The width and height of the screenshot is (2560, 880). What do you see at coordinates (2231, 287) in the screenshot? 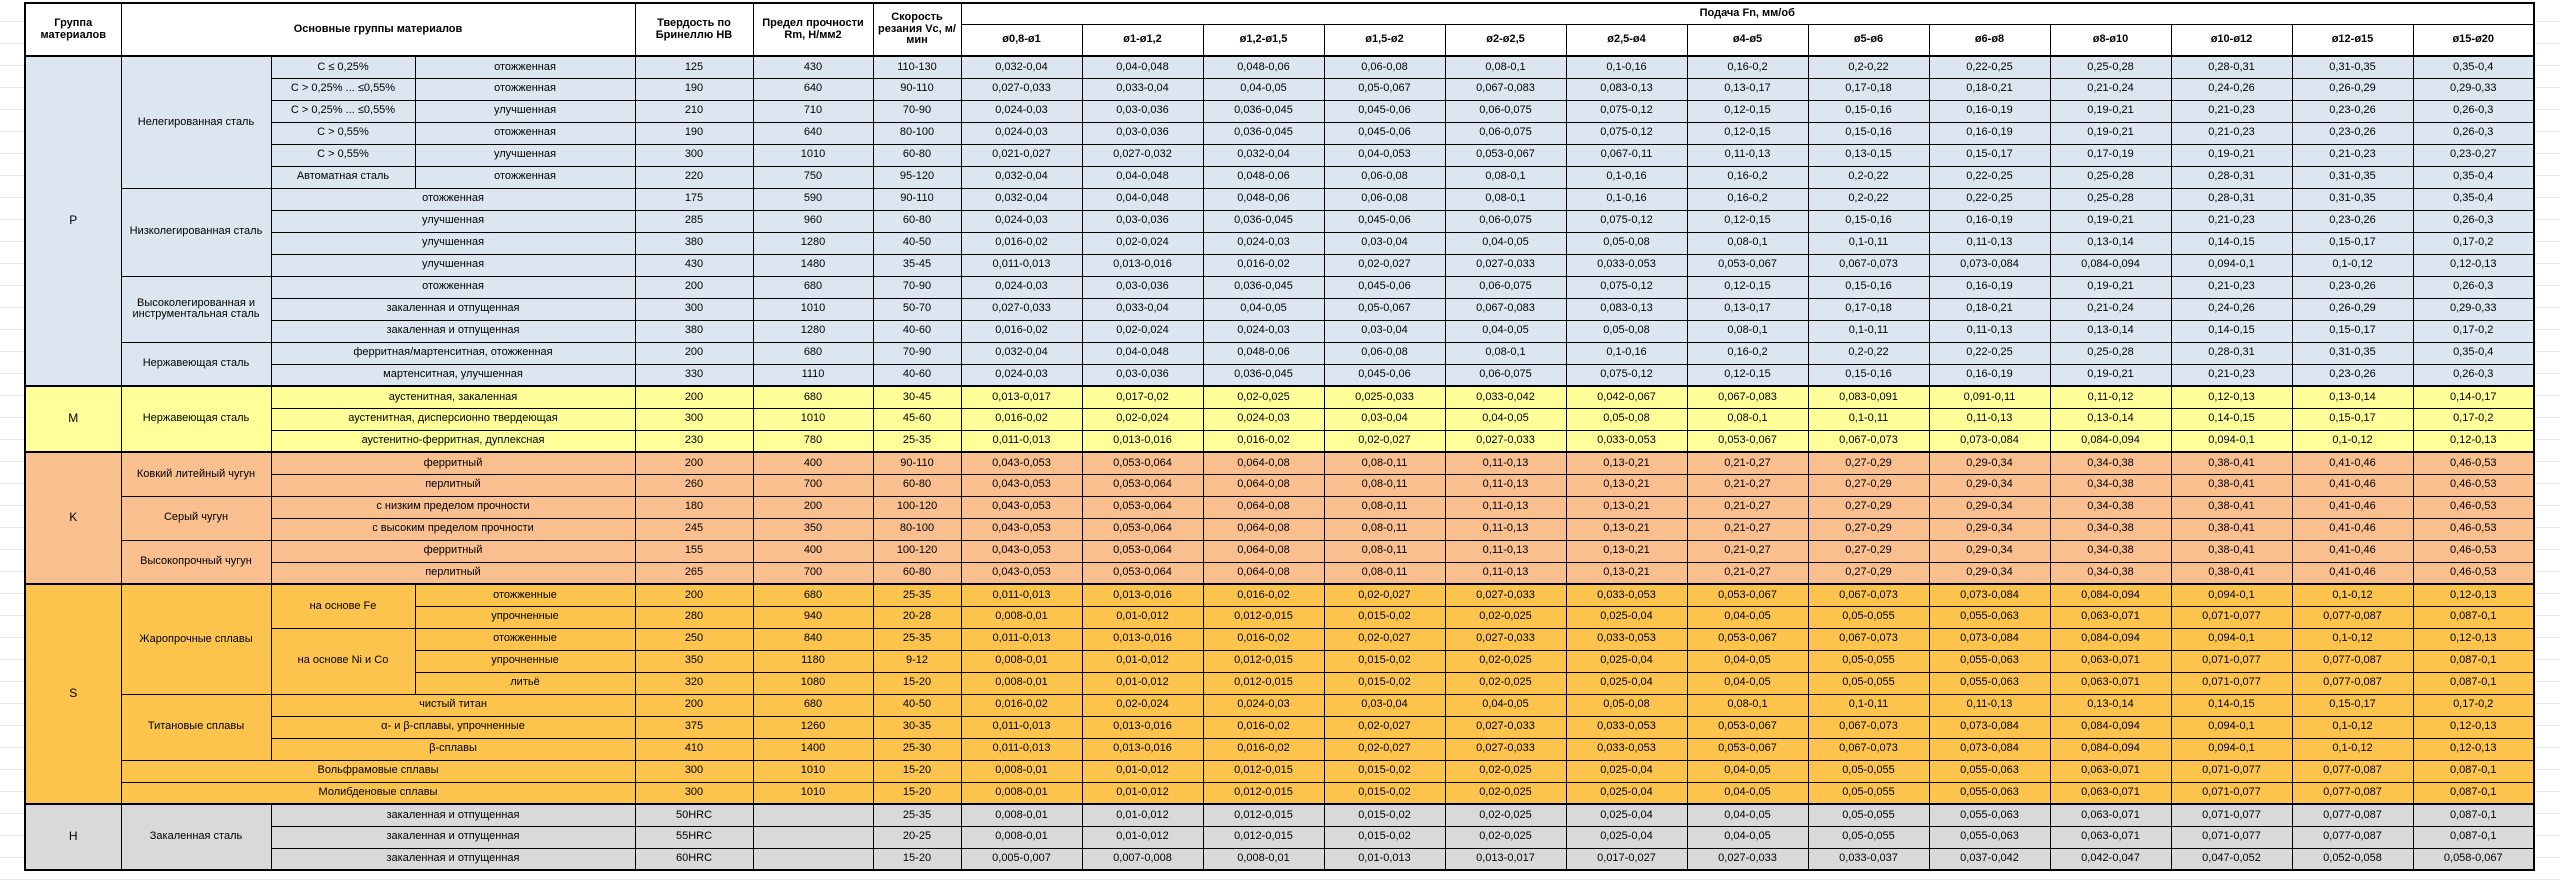
I see `data-cell: 0,21-0,23` at bounding box center [2231, 287].